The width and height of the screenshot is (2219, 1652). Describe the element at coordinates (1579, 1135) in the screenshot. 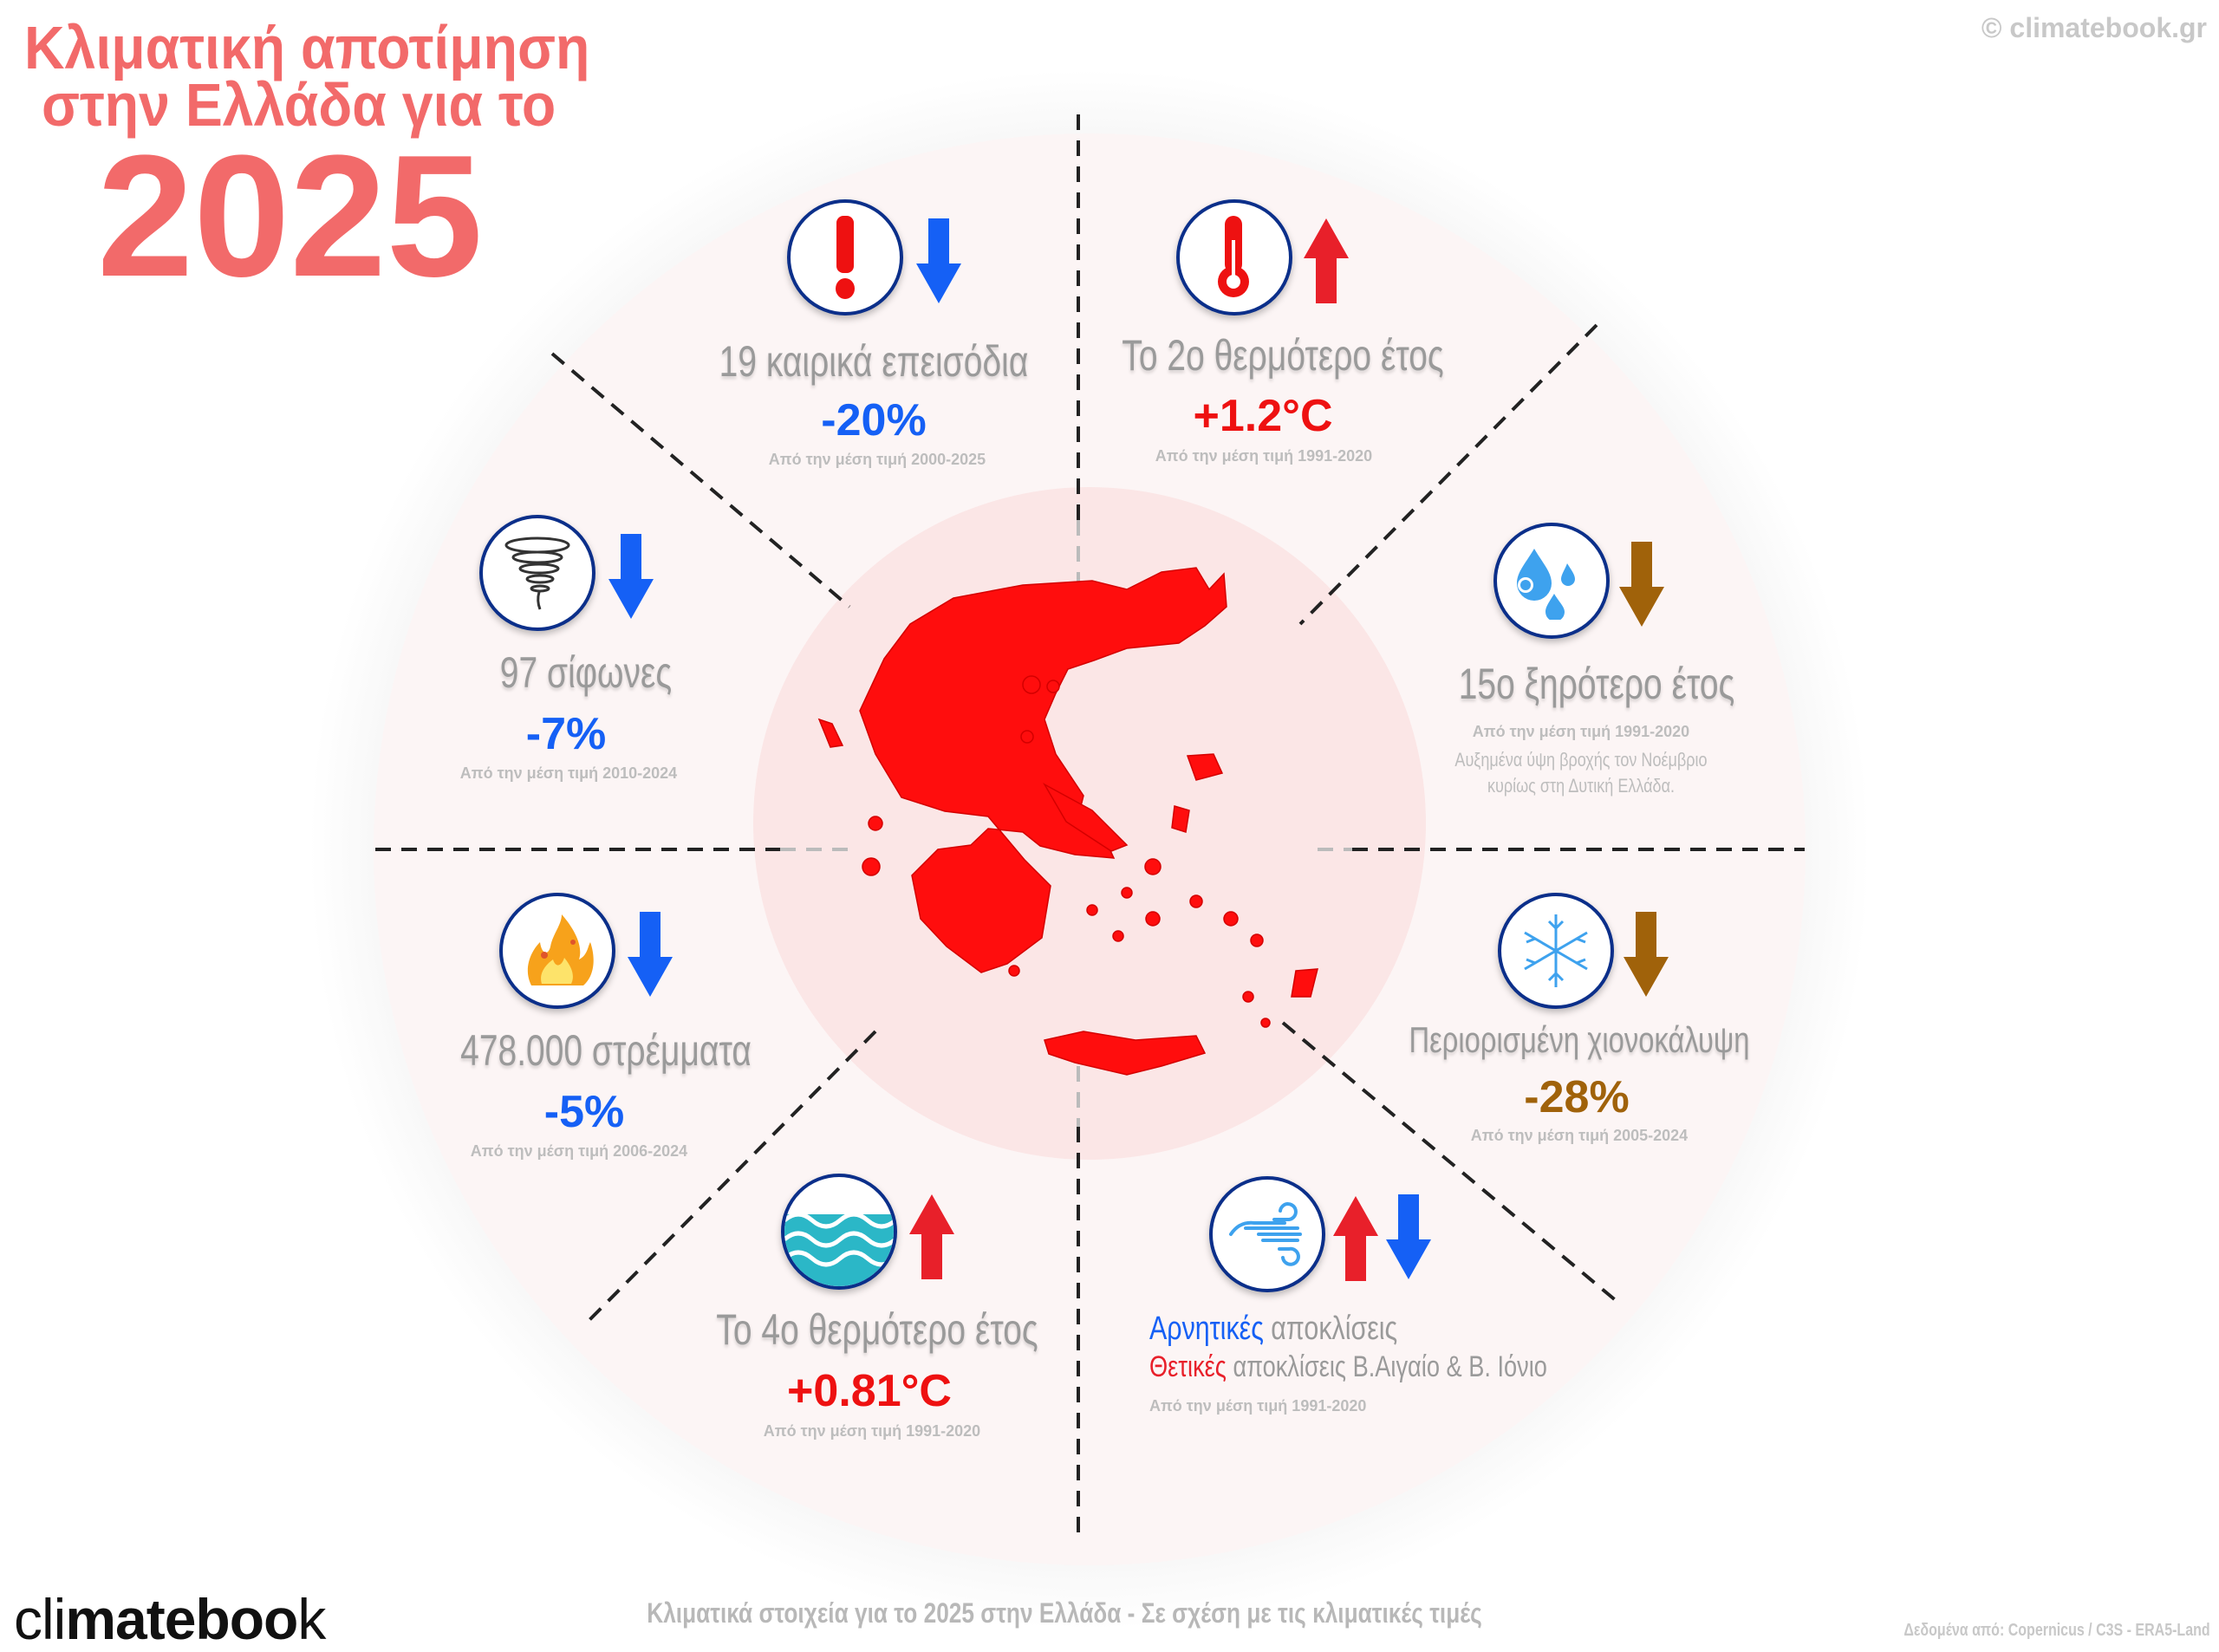

I see `section-note: Από την μέση τιμή 2005-2024` at that location.